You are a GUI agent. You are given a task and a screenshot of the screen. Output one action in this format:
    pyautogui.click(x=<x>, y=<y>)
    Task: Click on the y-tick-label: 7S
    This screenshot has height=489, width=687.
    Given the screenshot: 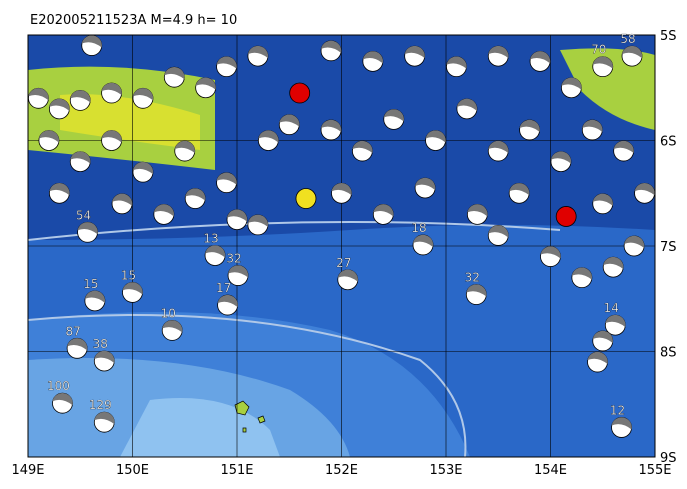 What is the action you would take?
    pyautogui.click(x=668, y=247)
    